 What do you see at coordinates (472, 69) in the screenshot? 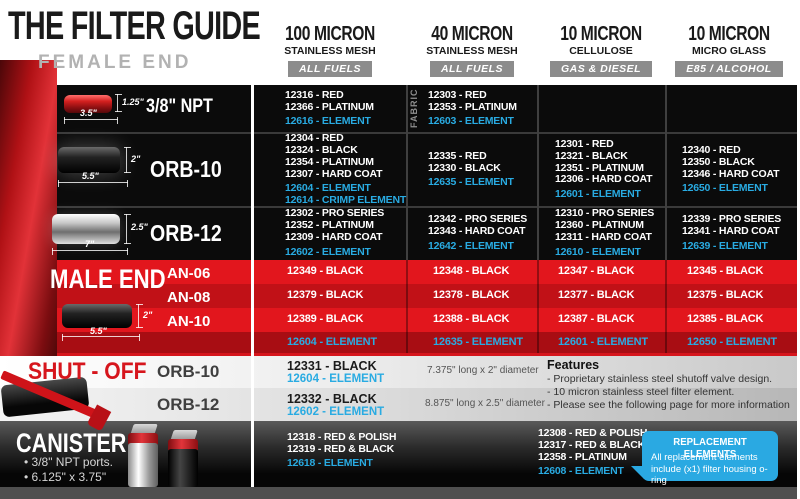
I see `fuel-badge: ALL FUELS` at bounding box center [472, 69].